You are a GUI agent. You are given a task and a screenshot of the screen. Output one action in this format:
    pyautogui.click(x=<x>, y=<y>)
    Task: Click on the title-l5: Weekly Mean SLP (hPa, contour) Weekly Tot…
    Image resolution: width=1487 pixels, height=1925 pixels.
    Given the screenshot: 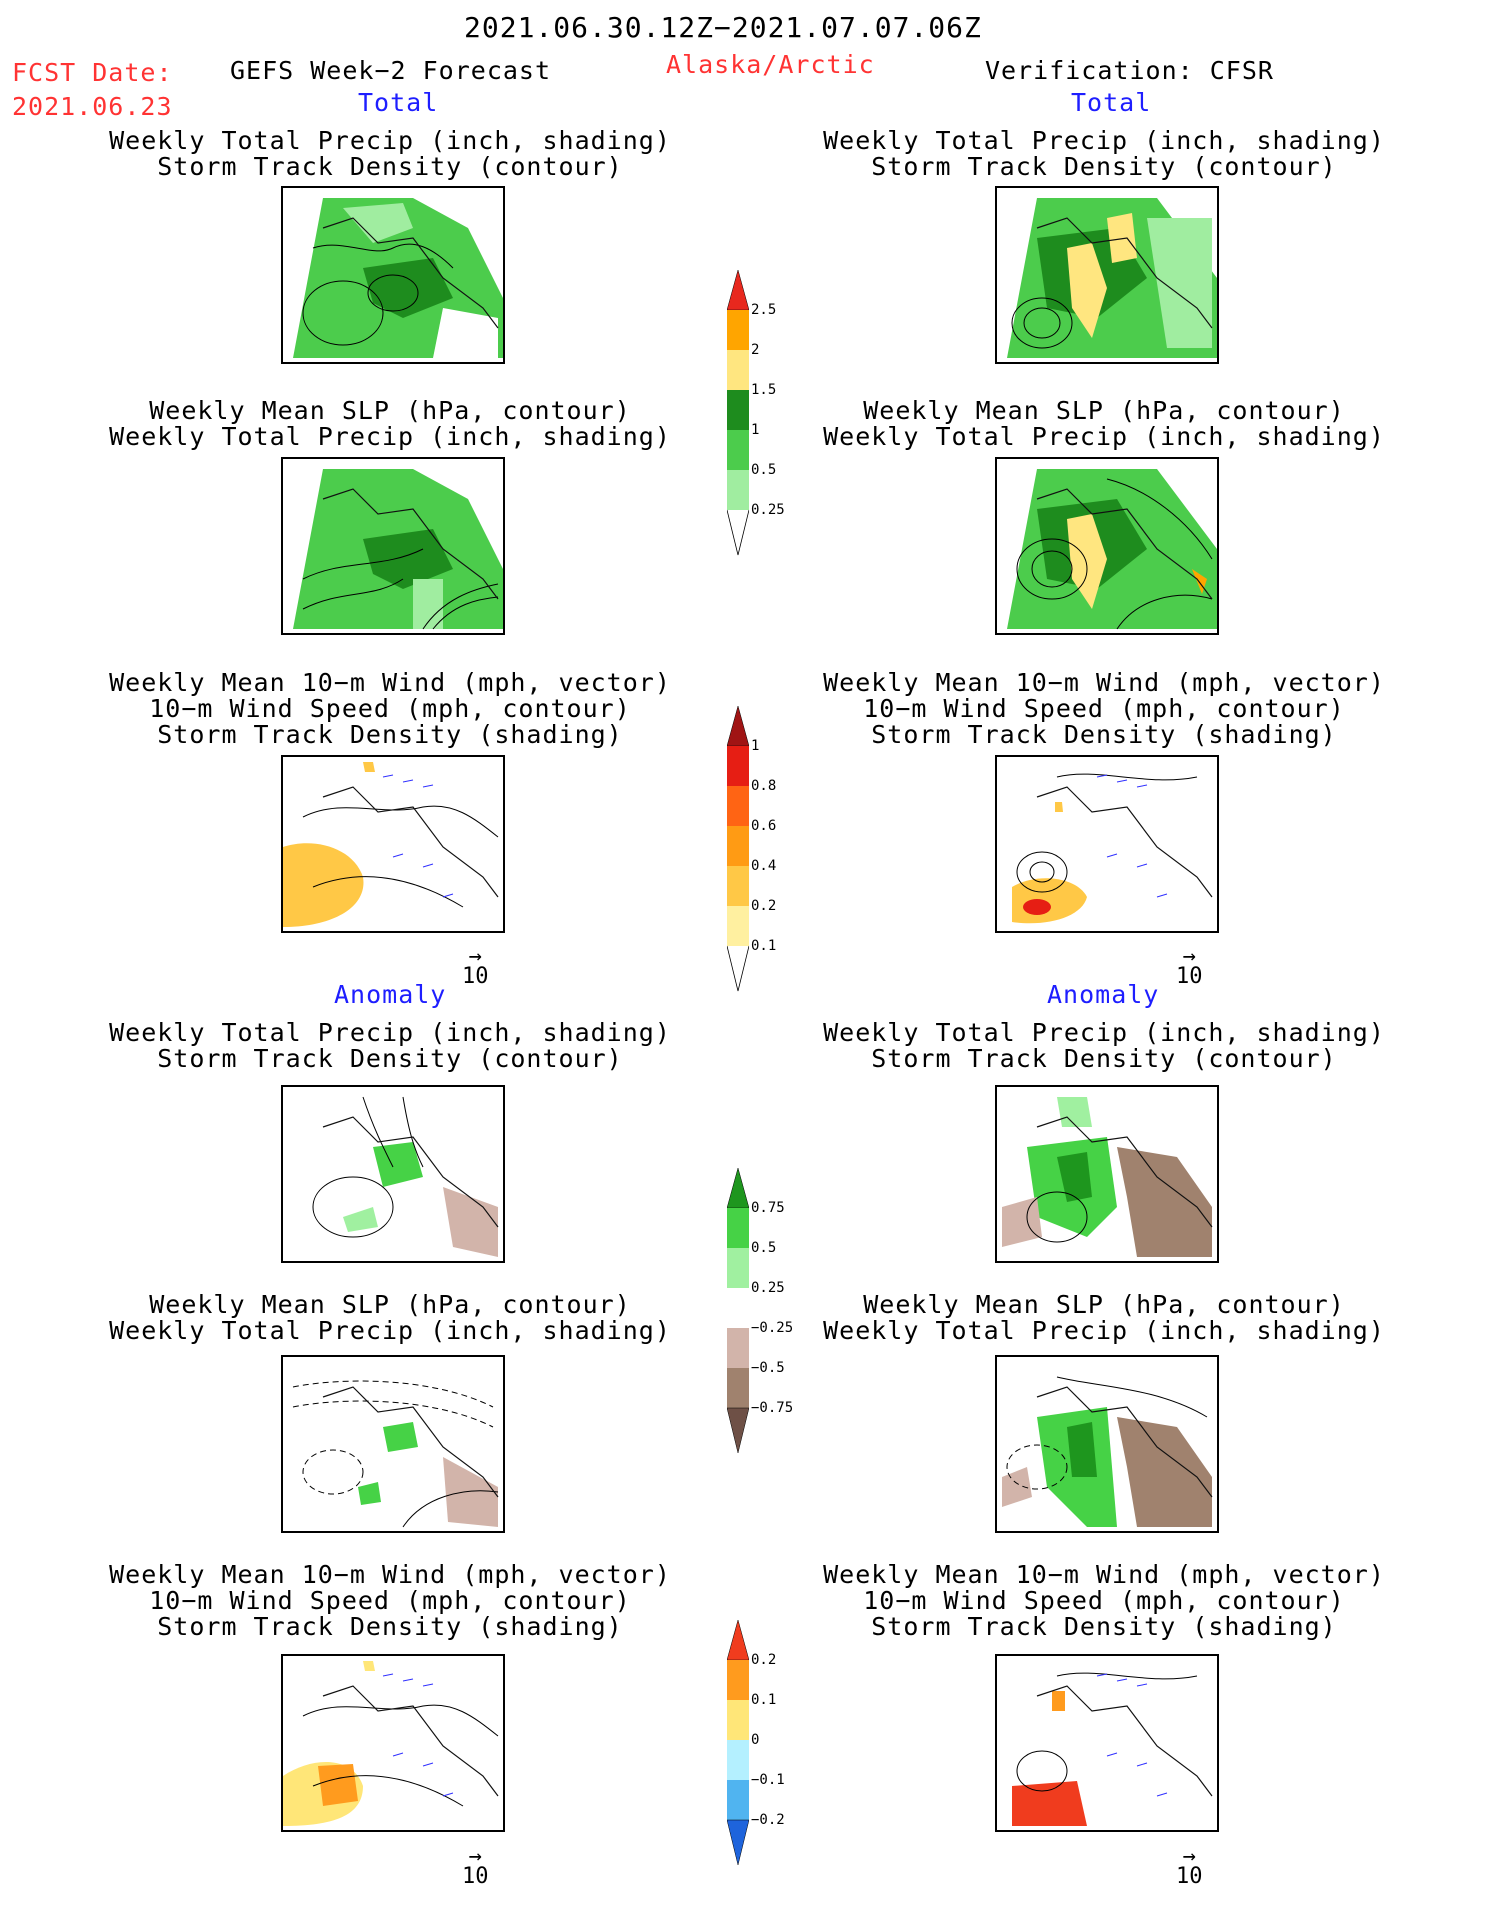 What is the action you would take?
    pyautogui.click(x=390, y=1317)
    